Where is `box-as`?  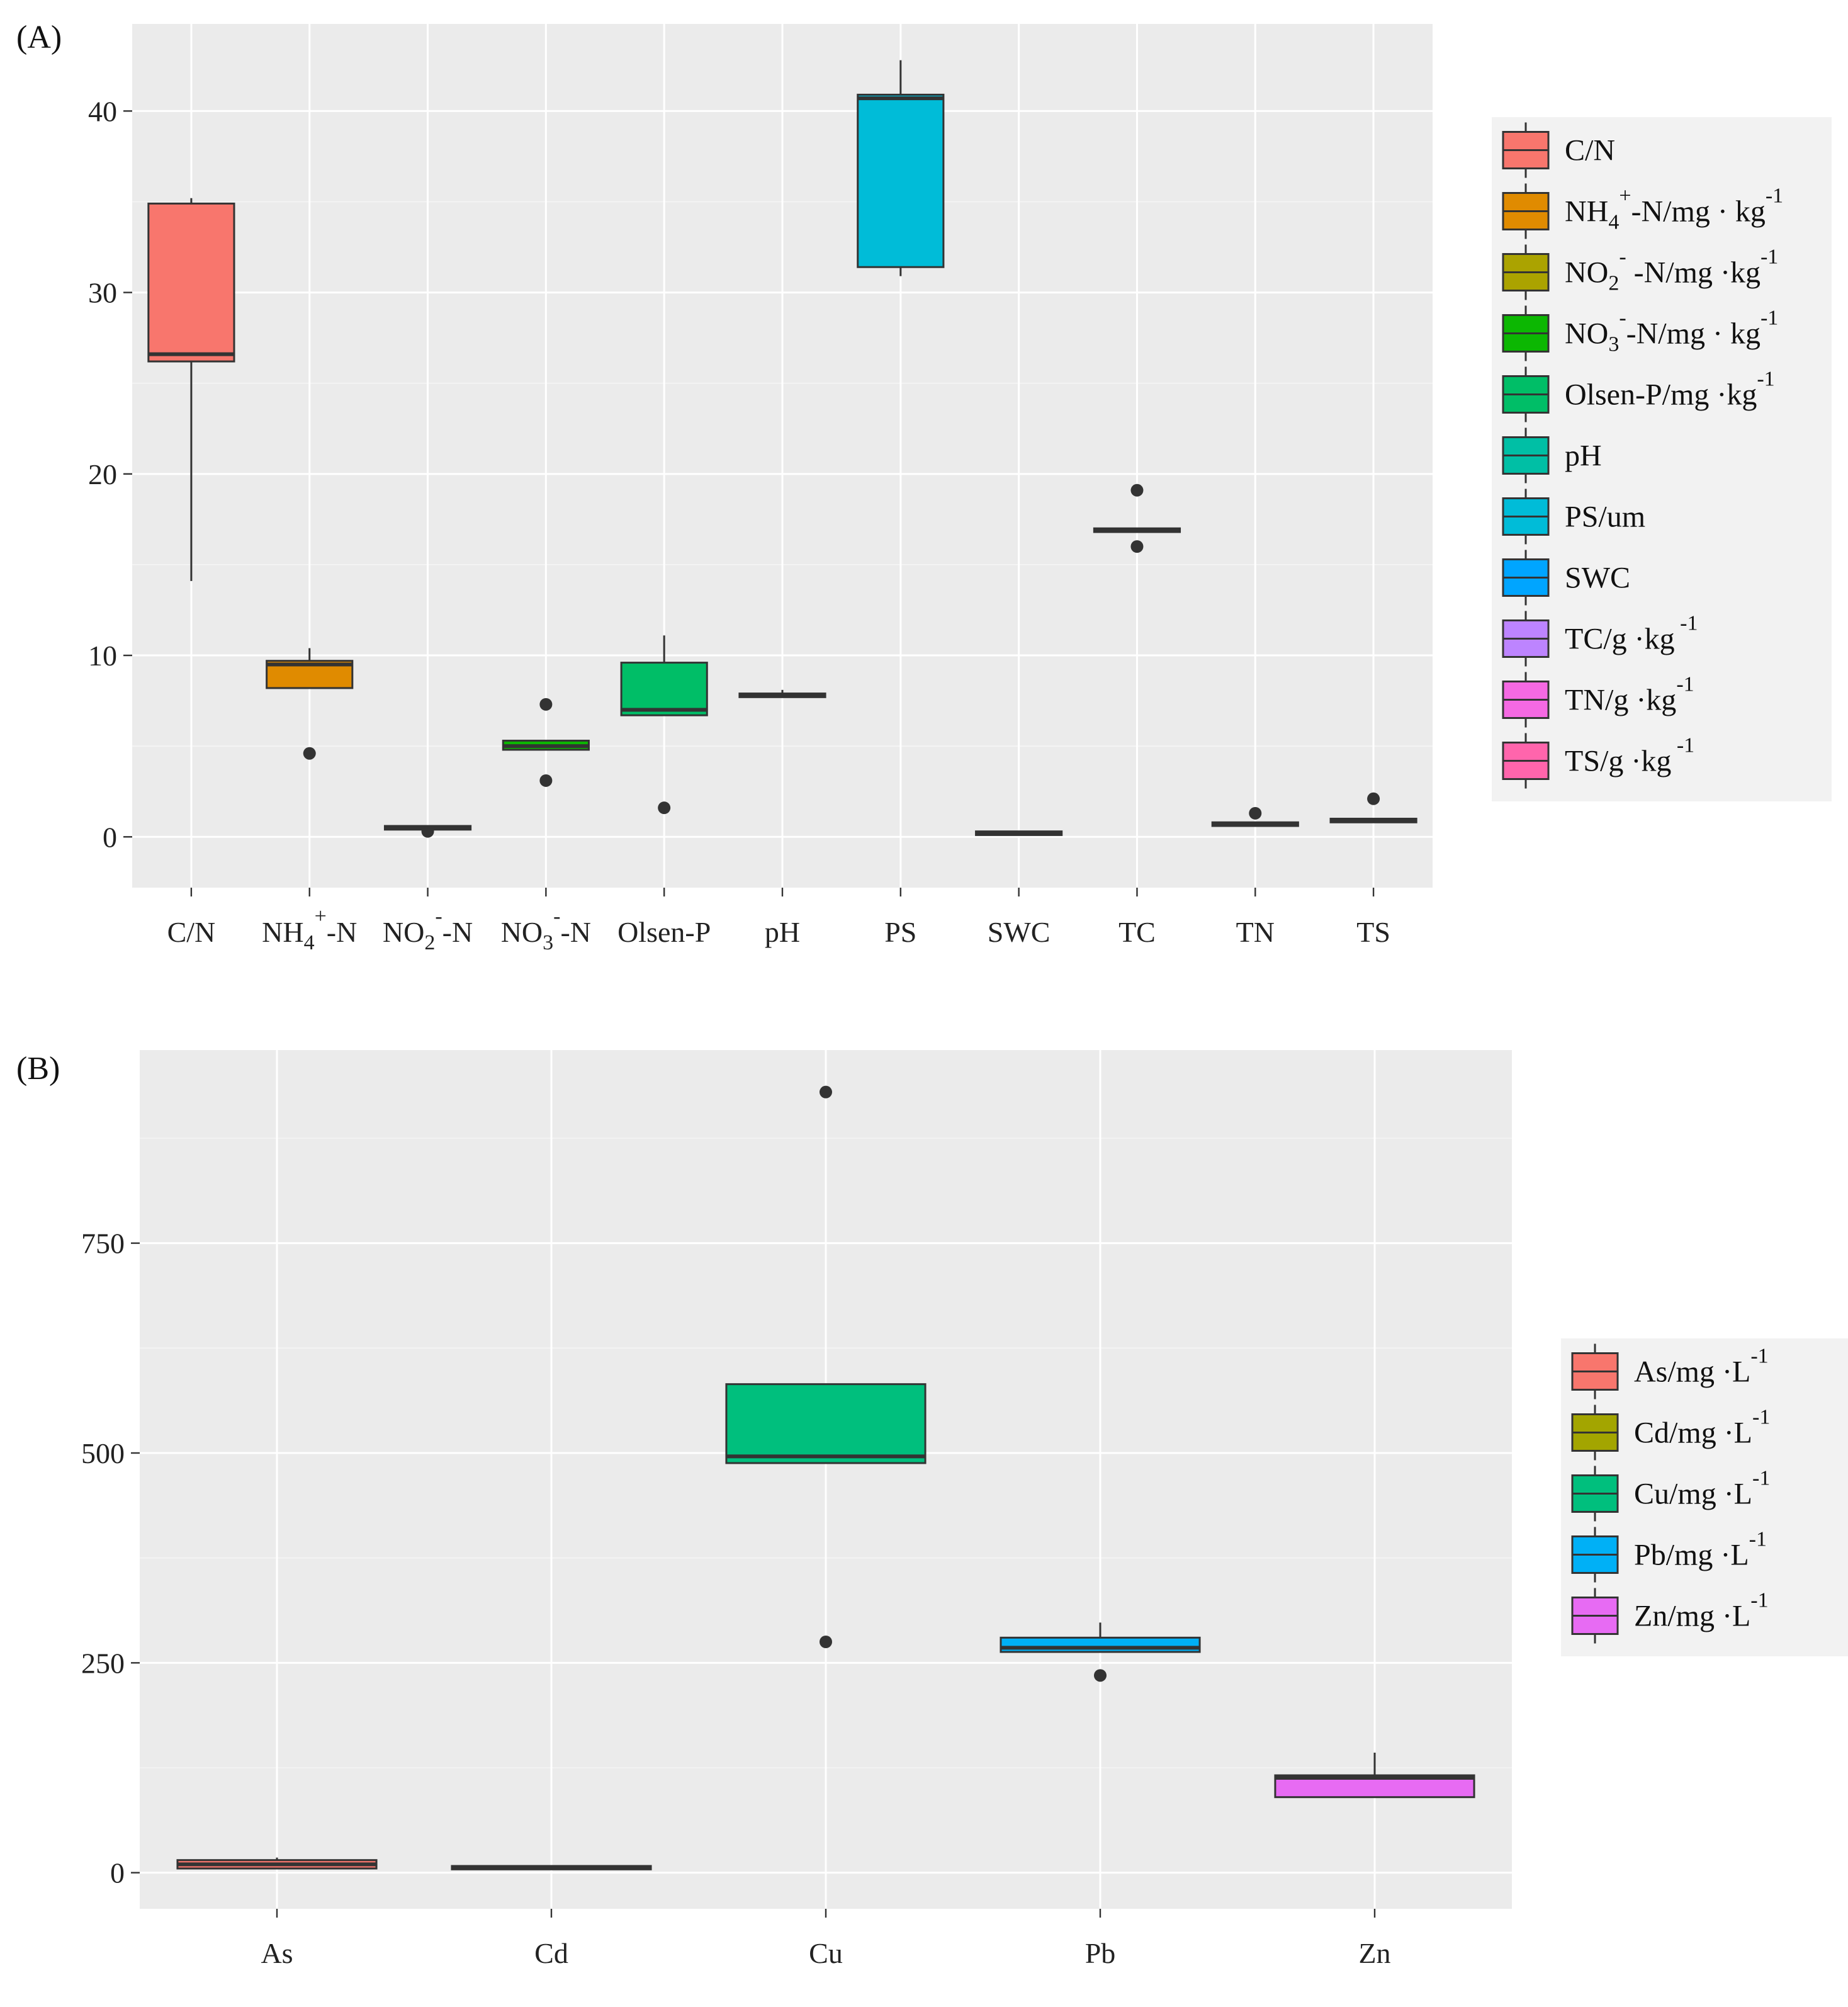 box-as is located at coordinates (277, 1863).